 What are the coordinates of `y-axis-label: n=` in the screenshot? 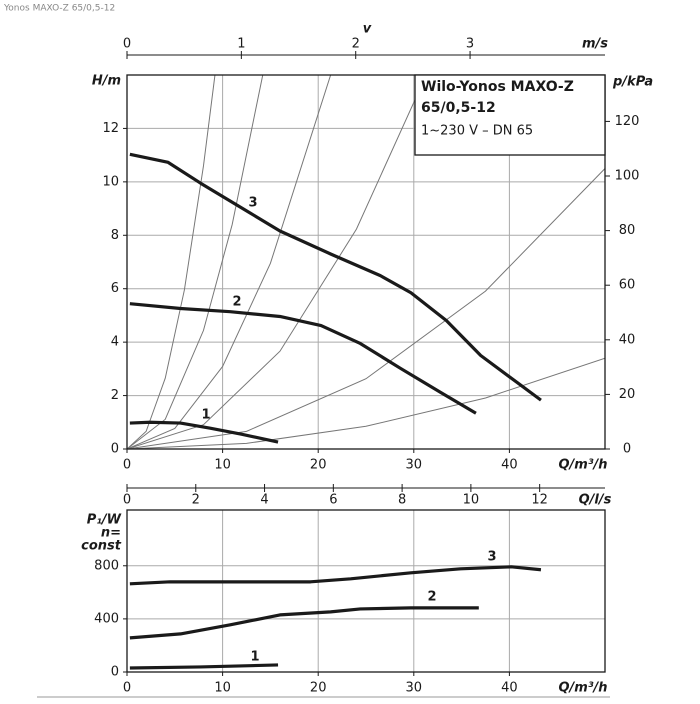 It's located at (111, 533).